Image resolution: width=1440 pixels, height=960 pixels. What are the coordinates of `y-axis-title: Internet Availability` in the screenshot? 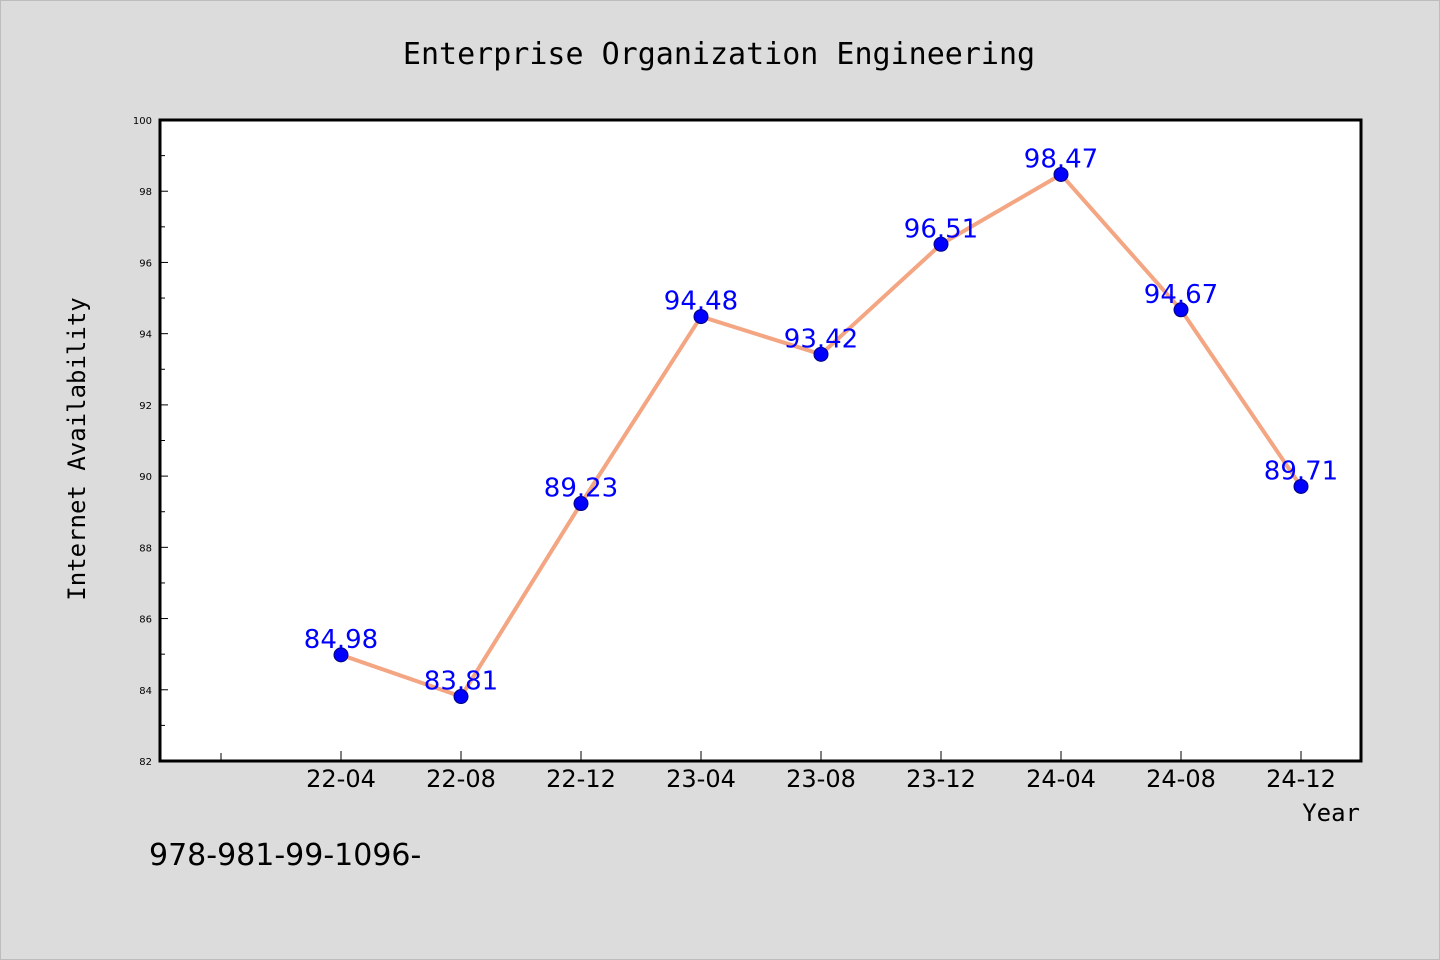 It's located at (77, 448).